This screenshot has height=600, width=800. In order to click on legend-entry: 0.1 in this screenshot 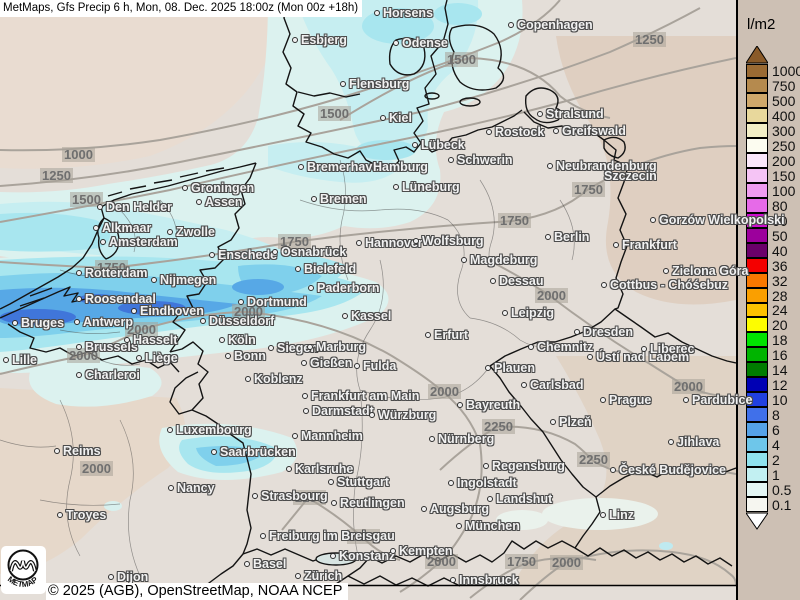, I will do `click(773, 504)`.